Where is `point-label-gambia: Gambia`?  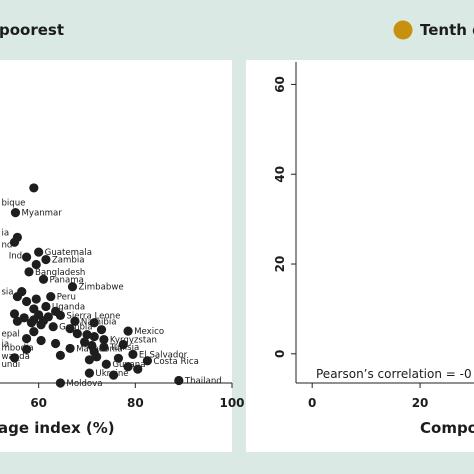
point-label-gambia: Gambia is located at coordinates (75, 328).